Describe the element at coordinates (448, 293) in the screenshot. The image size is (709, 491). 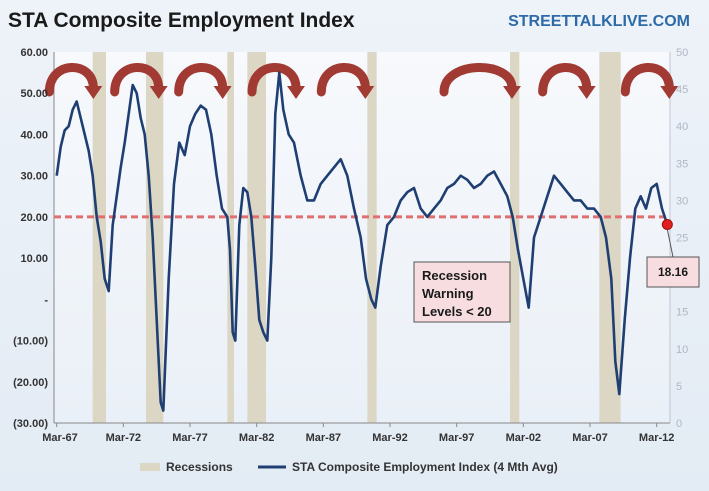
I see `warning-line-2: Warning` at that location.